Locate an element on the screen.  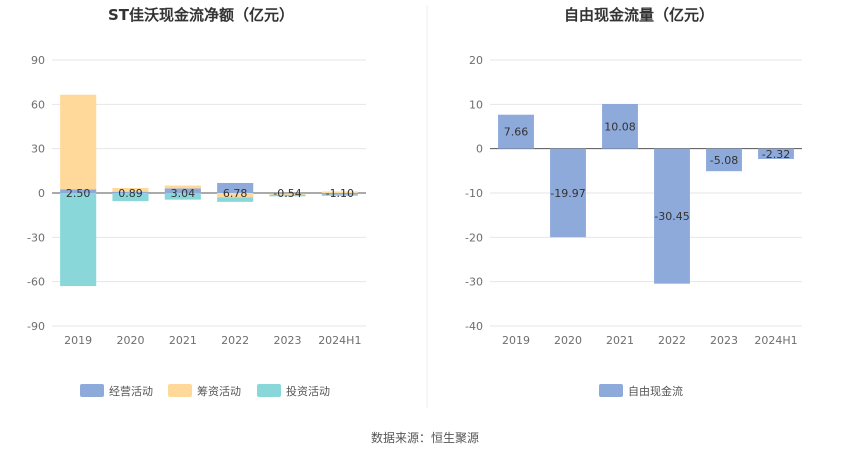
legend-label-经营活动: 经营活动 is located at coordinates (131, 391).